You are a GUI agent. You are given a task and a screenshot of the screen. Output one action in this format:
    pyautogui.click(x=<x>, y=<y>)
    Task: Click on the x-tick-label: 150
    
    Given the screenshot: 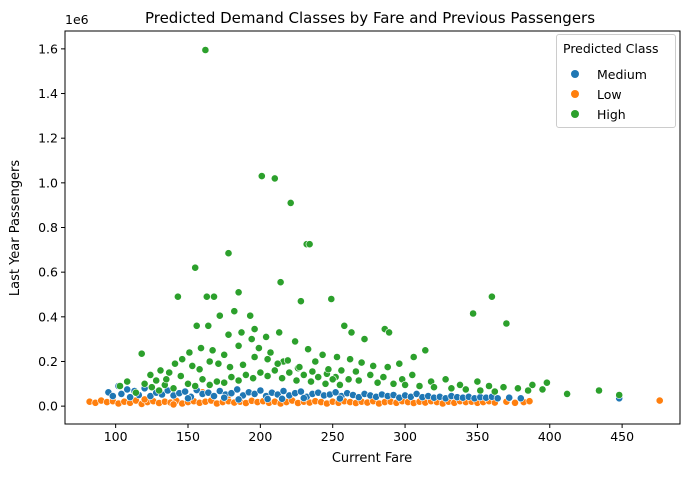 What is the action you would take?
    pyautogui.click(x=188, y=436)
    